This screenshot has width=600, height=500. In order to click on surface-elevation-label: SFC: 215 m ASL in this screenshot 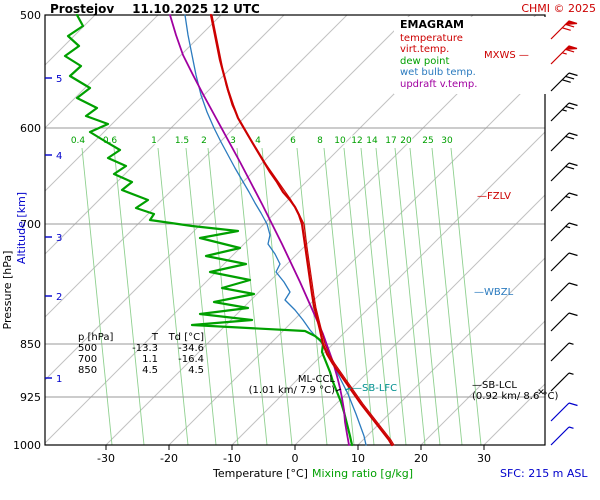, I will do `click(544, 473)`.